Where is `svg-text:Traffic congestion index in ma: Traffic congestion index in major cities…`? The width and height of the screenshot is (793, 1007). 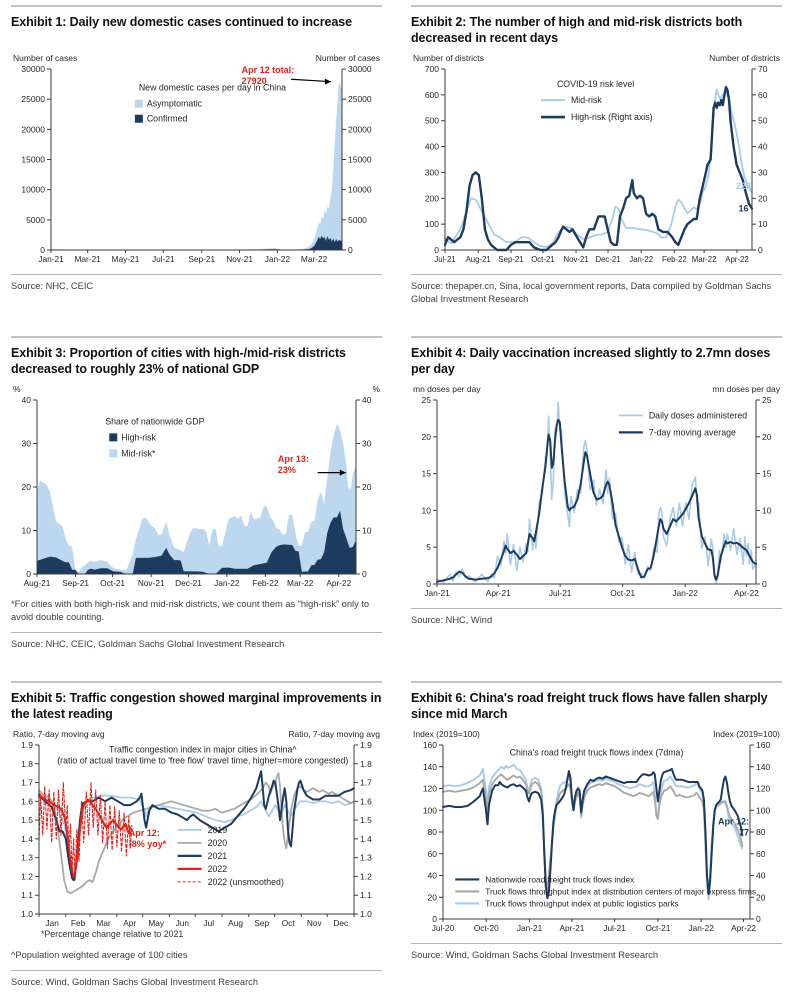
svg-text:Traffic congestion index in ma: Traffic congestion index in major cities… is located at coordinates (203, 750).